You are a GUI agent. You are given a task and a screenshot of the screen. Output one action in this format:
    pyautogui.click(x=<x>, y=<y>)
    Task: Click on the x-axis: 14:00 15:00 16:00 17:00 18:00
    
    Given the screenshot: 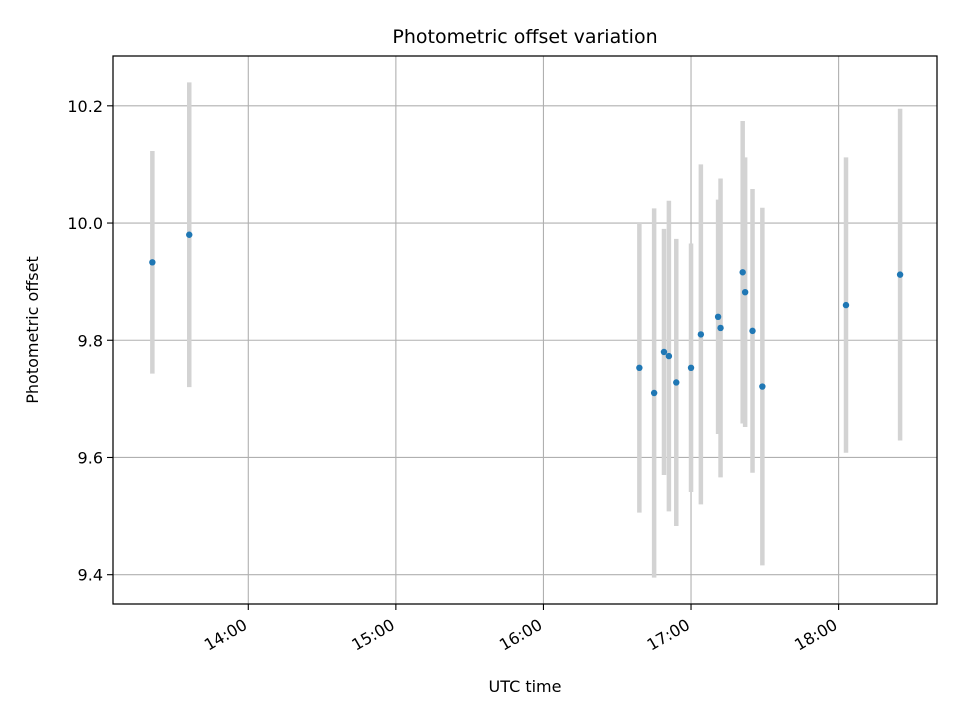 What is the action you would take?
    pyautogui.click(x=521, y=629)
    